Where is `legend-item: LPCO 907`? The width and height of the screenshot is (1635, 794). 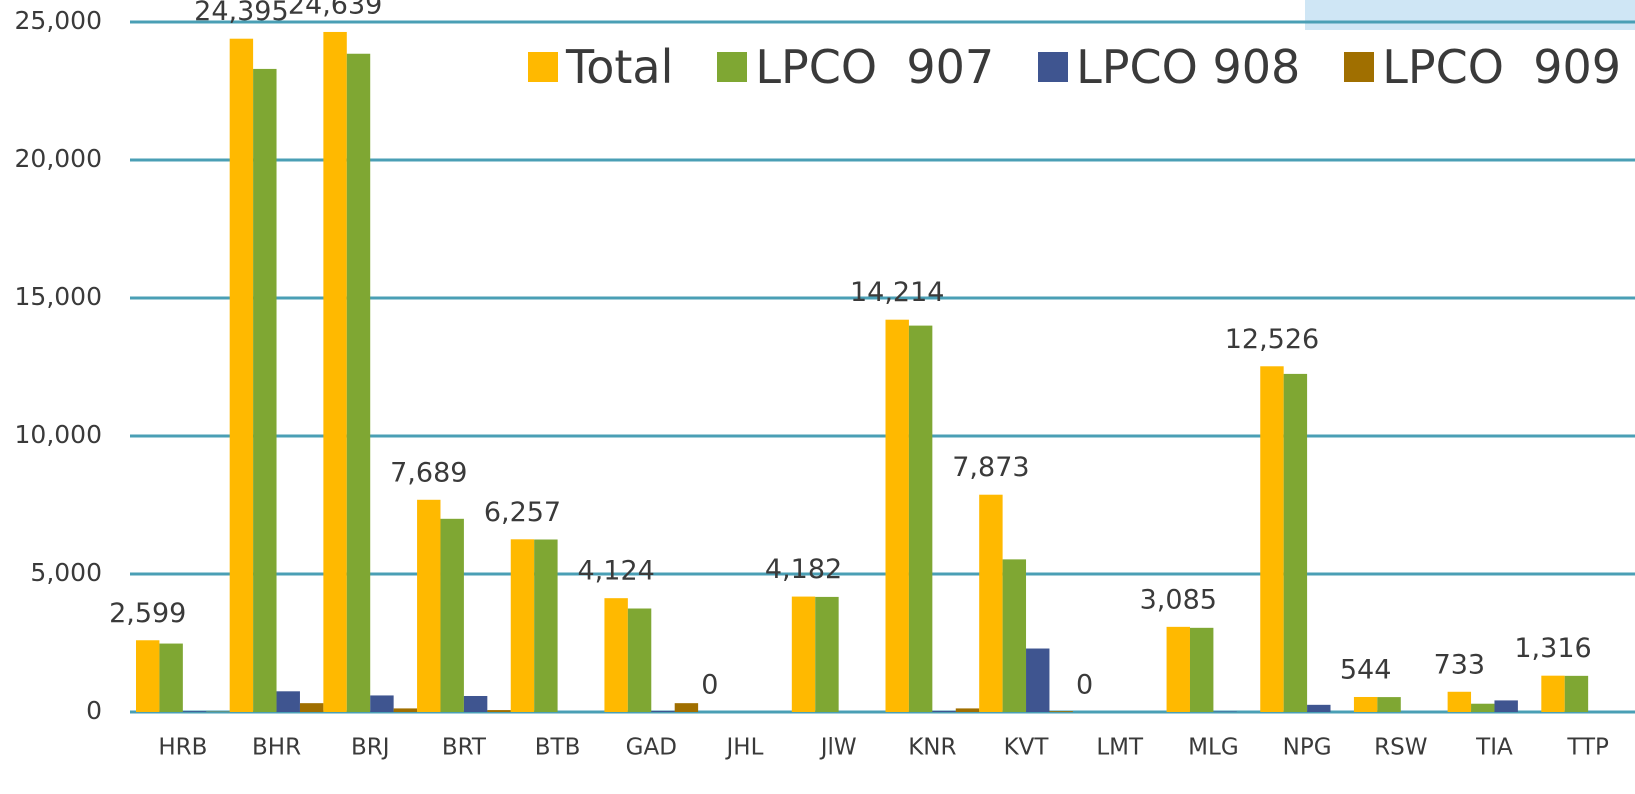
legend-item: LPCO 907 is located at coordinates (855, 67).